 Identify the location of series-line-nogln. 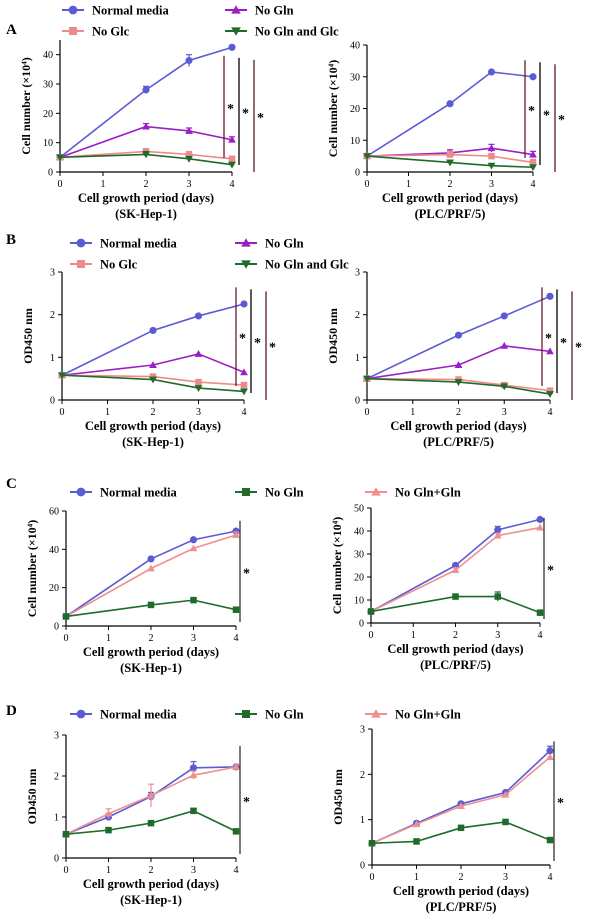
(146, 142).